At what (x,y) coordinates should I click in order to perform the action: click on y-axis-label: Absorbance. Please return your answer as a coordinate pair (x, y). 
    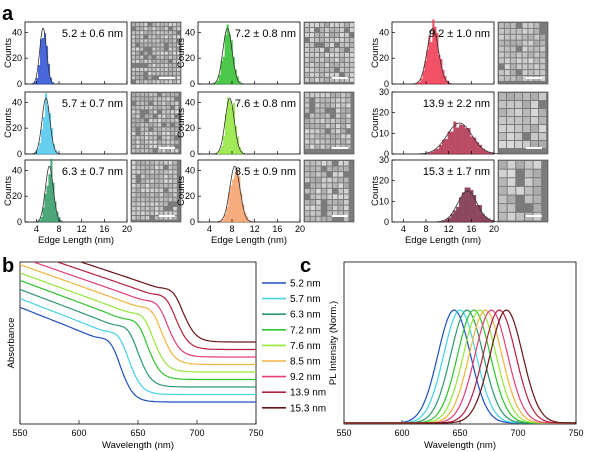
    Looking at the image, I should click on (11, 343).